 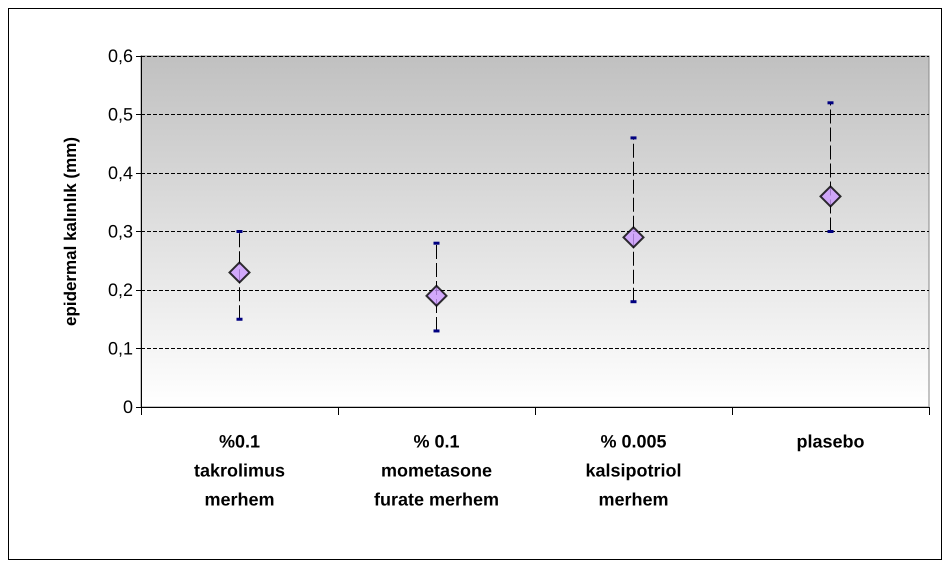 What do you see at coordinates (120, 290) in the screenshot?
I see `y-tick-label: 0,2` at bounding box center [120, 290].